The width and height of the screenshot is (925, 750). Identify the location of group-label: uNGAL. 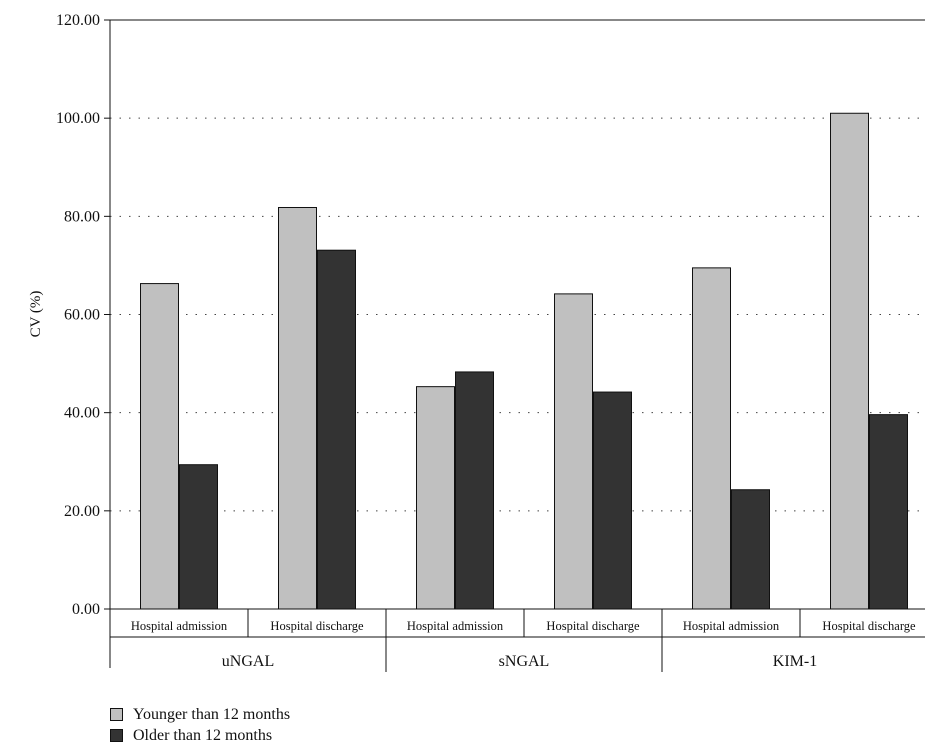
(248, 661).